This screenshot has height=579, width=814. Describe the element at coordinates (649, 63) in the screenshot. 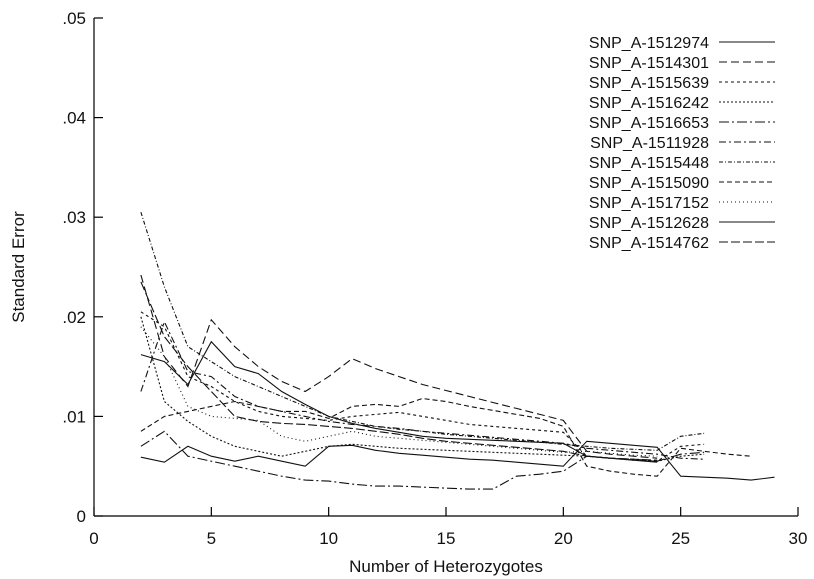

I see `legend-label: SNP_A-1514301` at that location.